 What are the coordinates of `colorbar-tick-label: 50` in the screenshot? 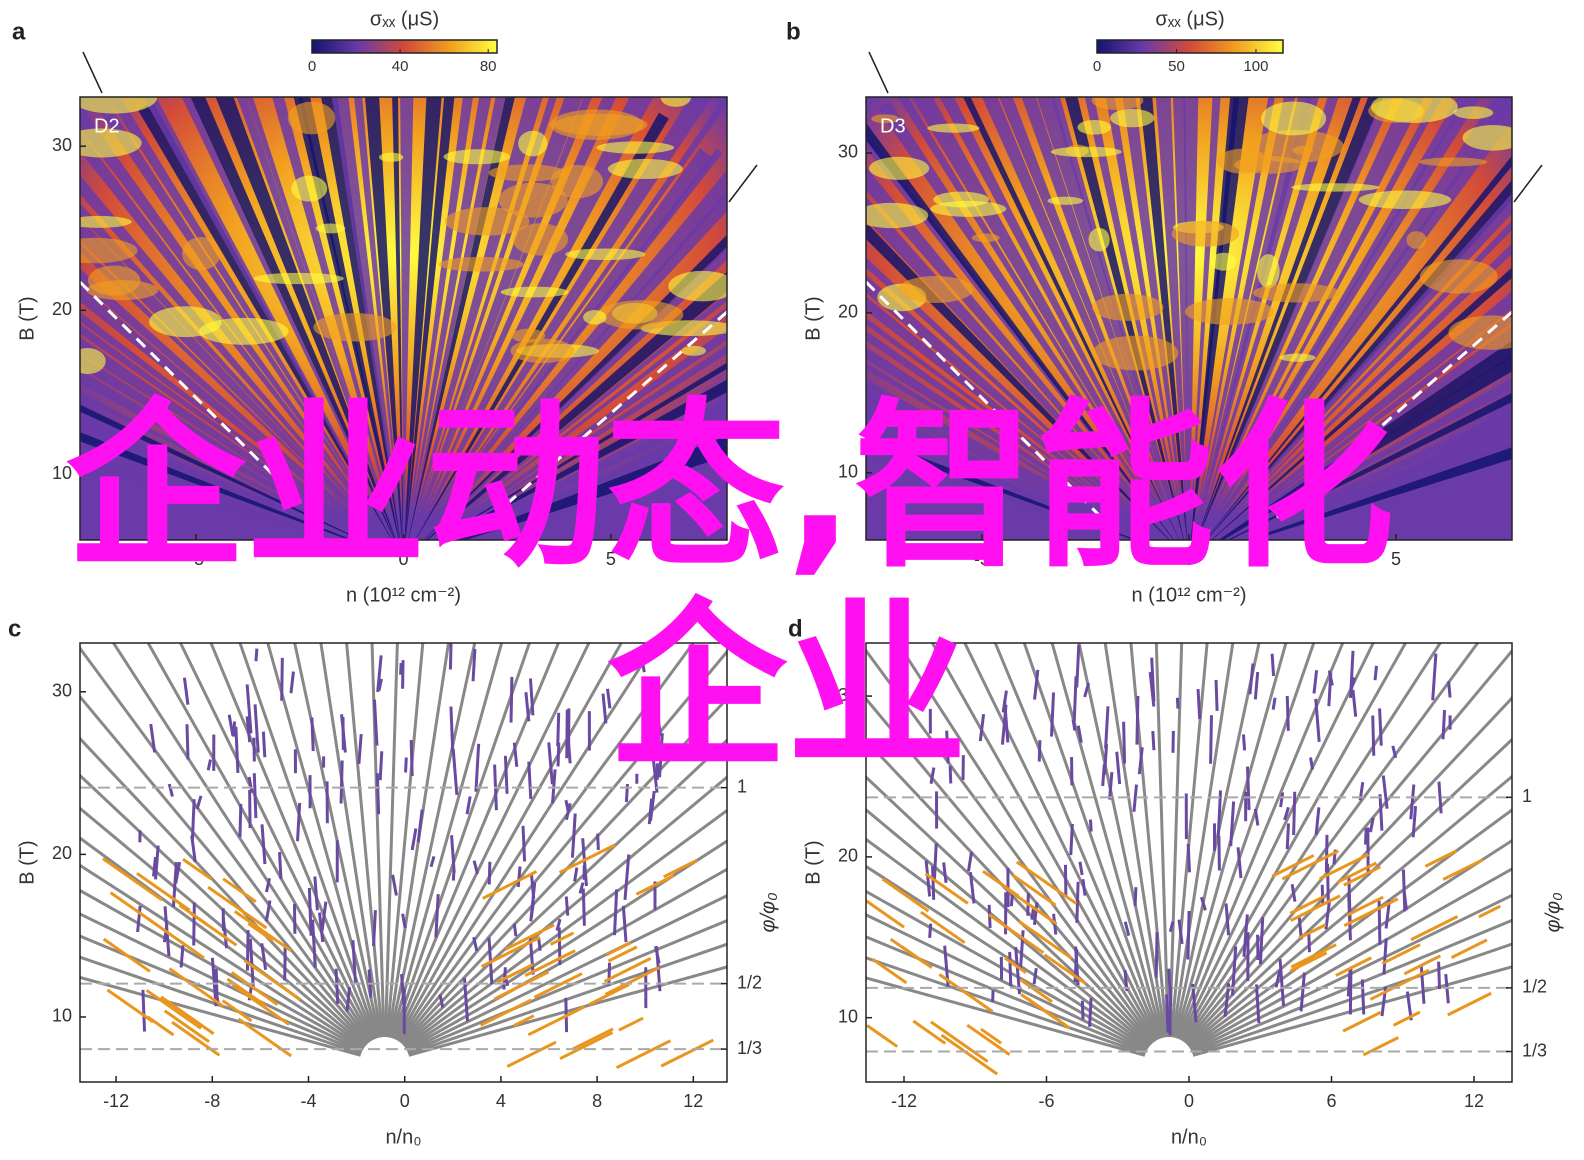 It's located at (1176, 66).